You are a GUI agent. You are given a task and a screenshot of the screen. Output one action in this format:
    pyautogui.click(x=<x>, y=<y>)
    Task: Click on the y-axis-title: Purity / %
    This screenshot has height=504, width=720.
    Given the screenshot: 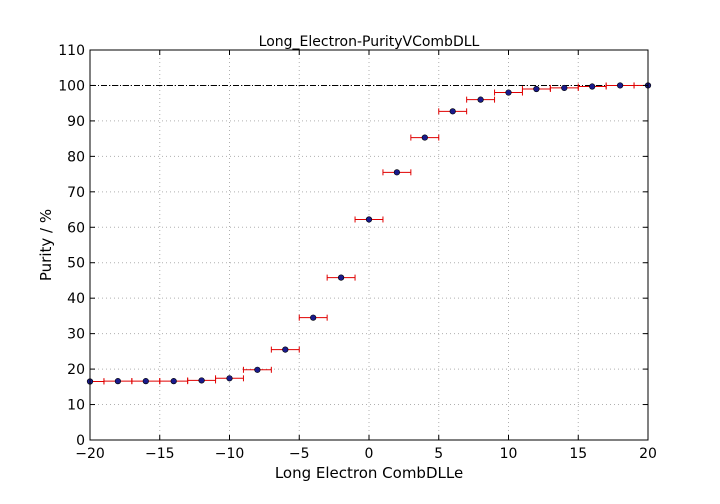 What is the action you would take?
    pyautogui.click(x=46, y=245)
    